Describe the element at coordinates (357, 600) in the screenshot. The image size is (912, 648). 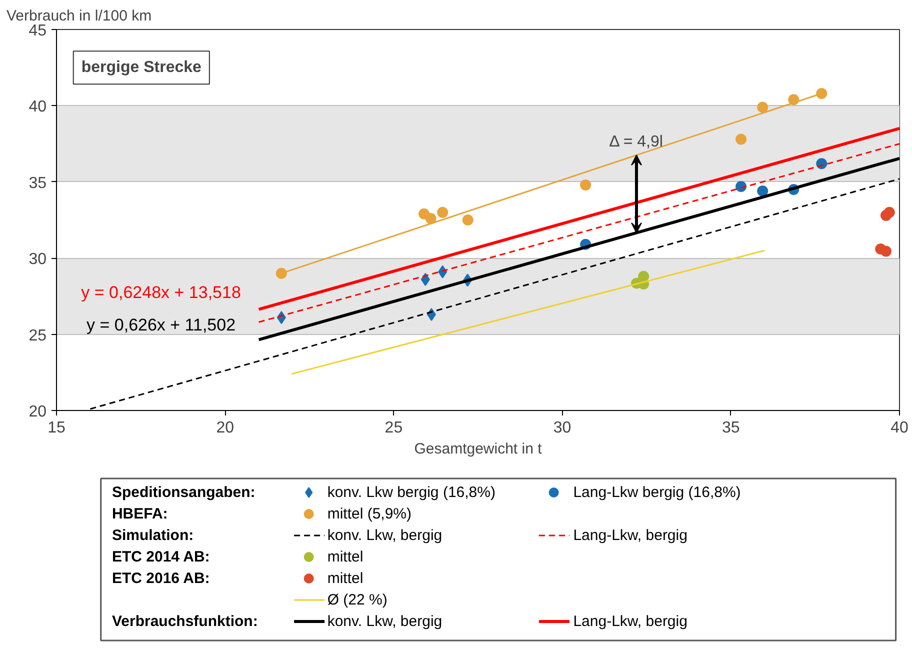
I see `legend-label: Ø (22 %)` at that location.